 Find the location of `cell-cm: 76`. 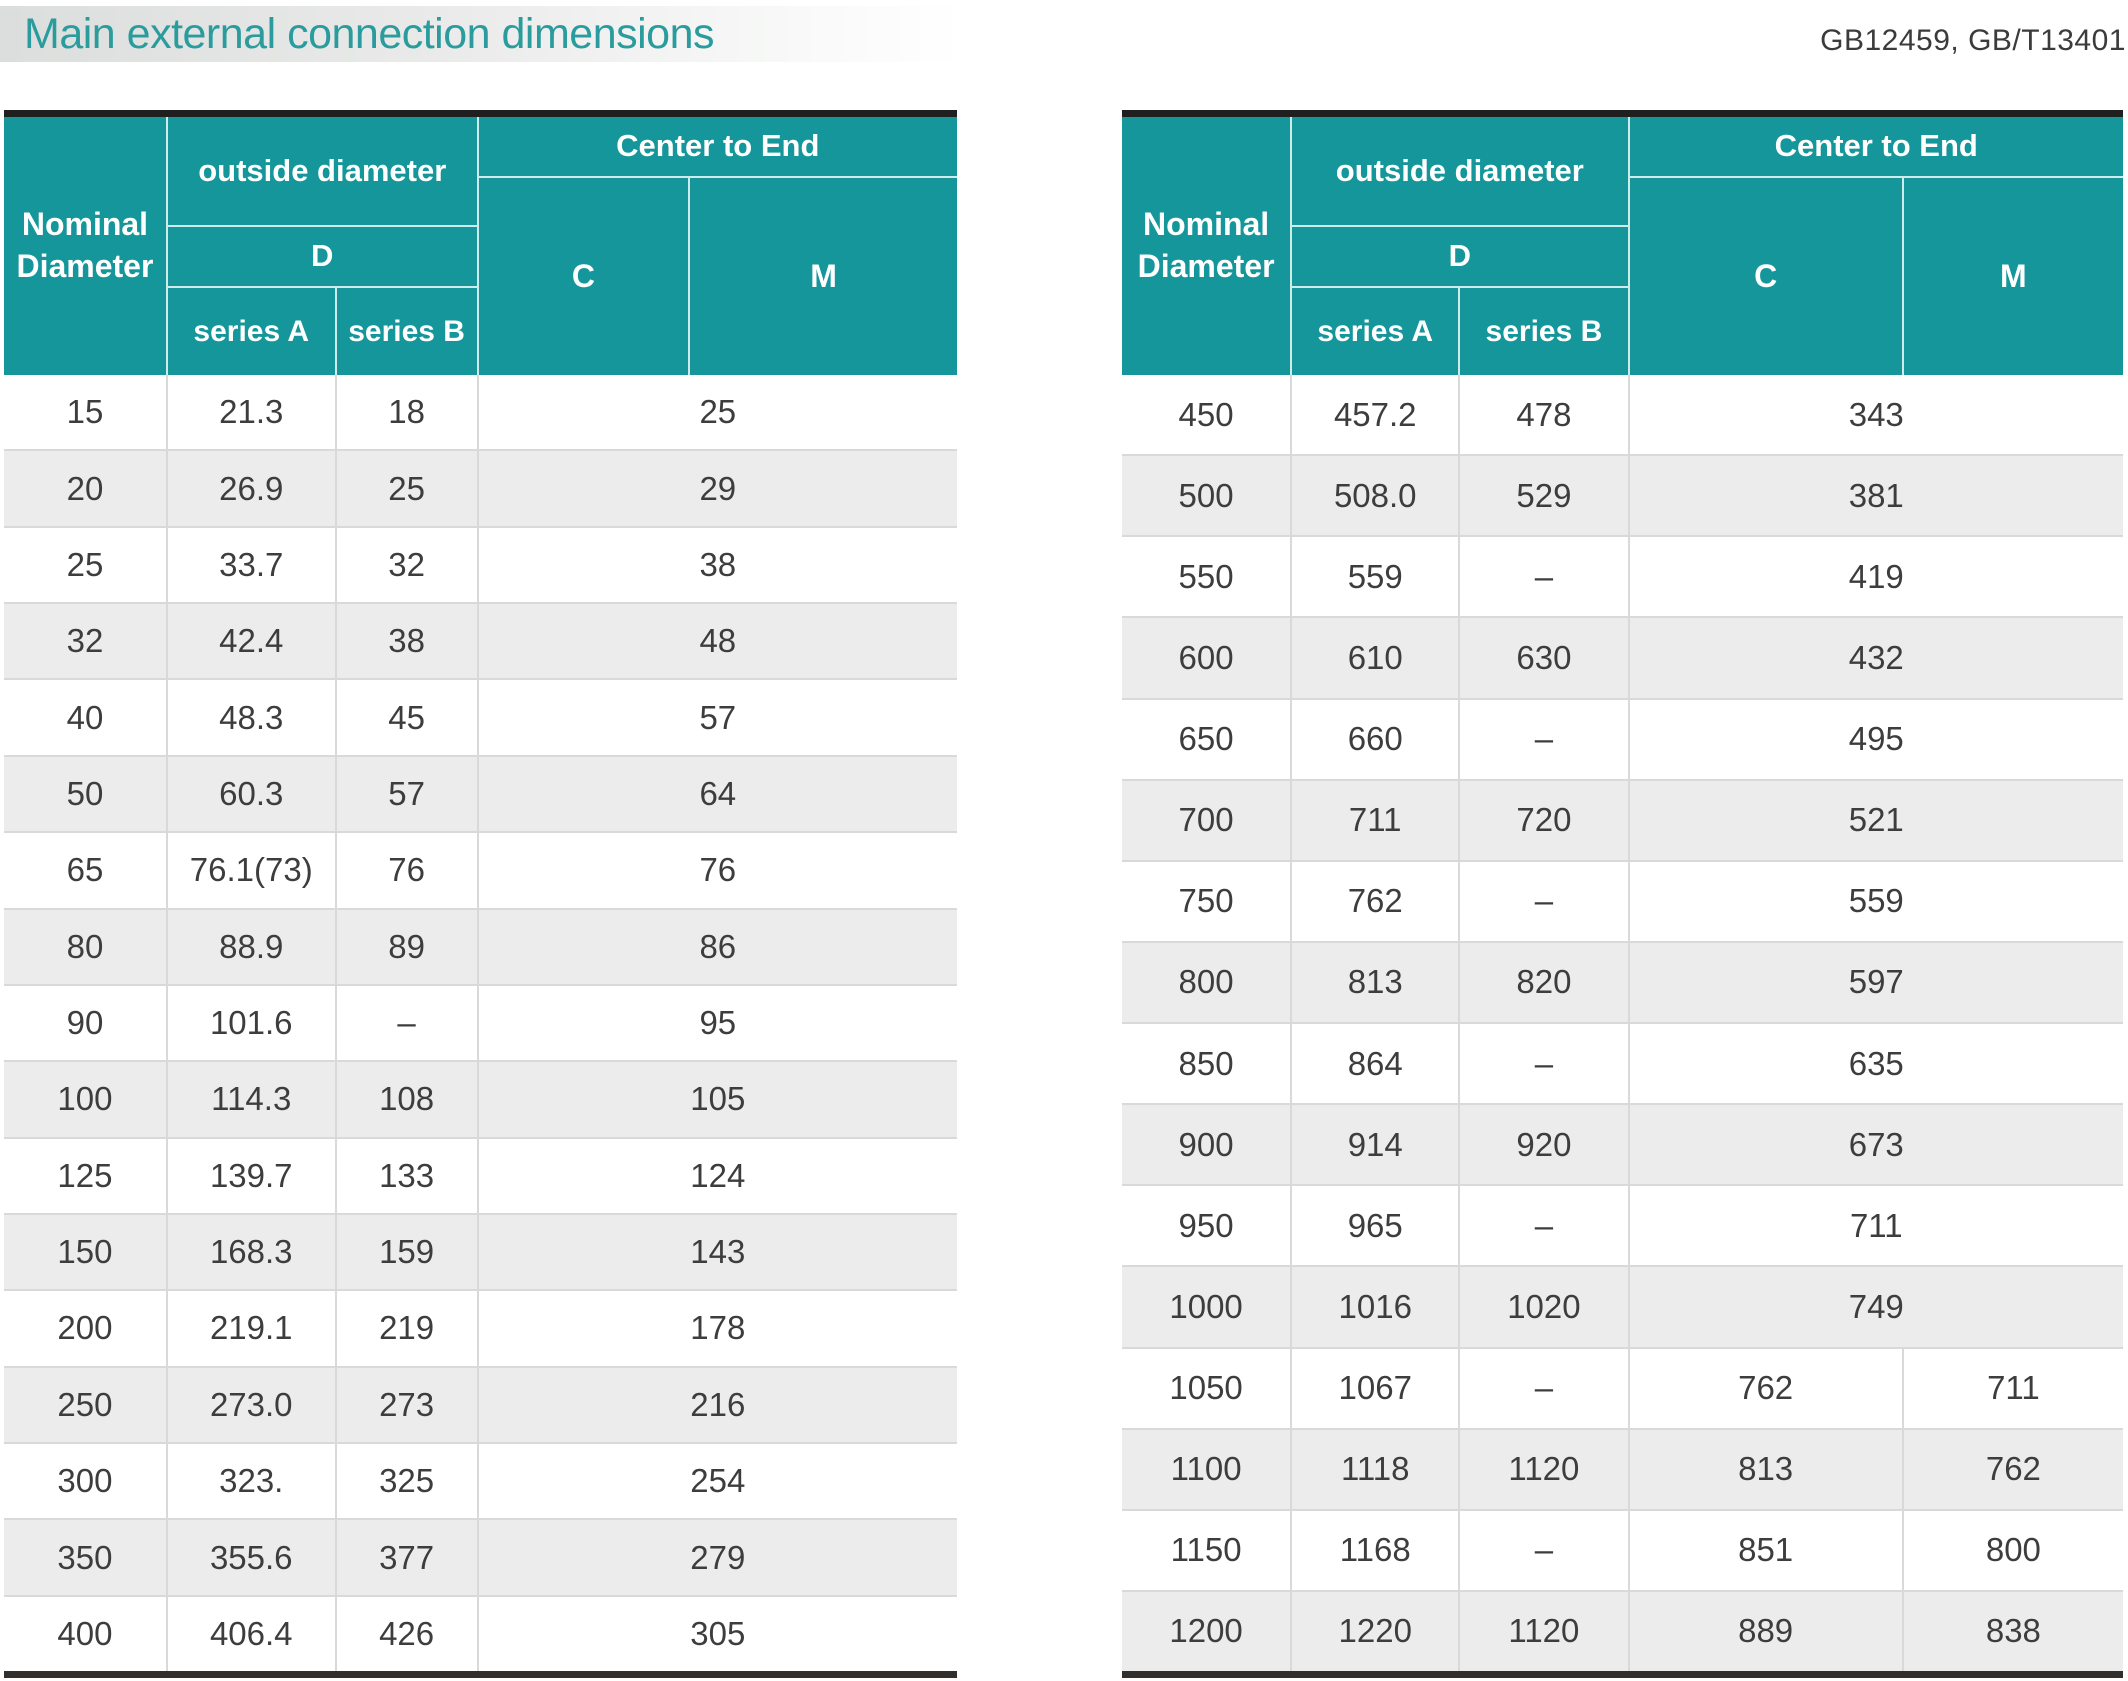

cell-cm: 76 is located at coordinates (718, 870).